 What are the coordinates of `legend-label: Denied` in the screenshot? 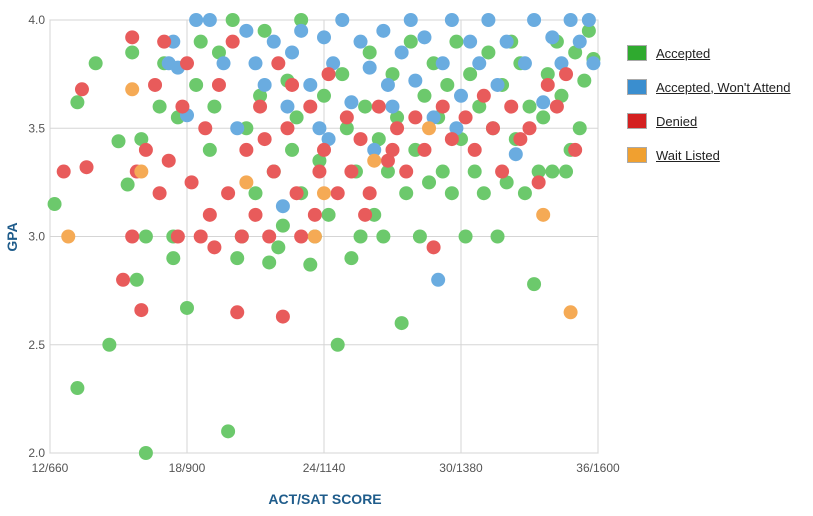 It's located at (677, 121).